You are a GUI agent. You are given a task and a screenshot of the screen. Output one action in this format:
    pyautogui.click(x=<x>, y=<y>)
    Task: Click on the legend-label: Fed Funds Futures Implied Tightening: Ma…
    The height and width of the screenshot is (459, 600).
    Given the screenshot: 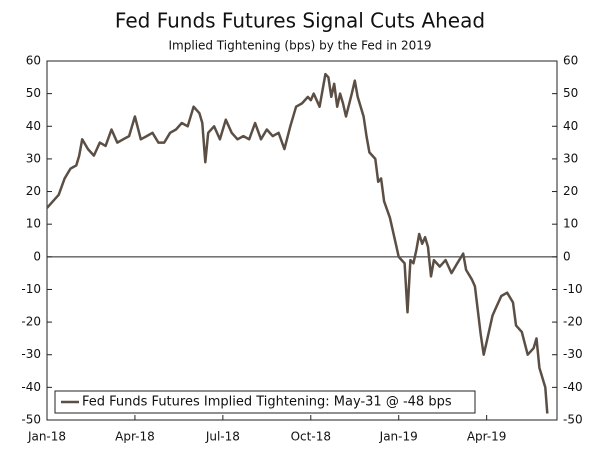 What is the action you would take?
    pyautogui.click(x=267, y=402)
    